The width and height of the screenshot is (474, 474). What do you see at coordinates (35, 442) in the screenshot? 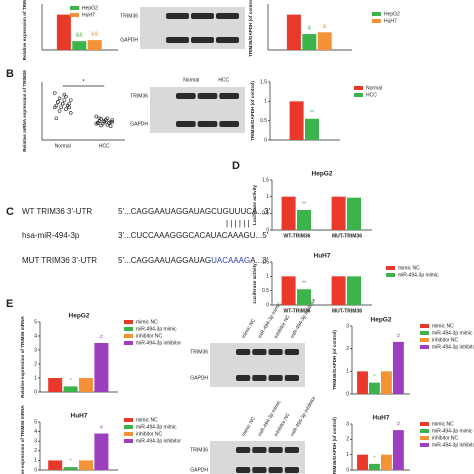
I see `y-tick-label: 3` at bounding box center [35, 442].